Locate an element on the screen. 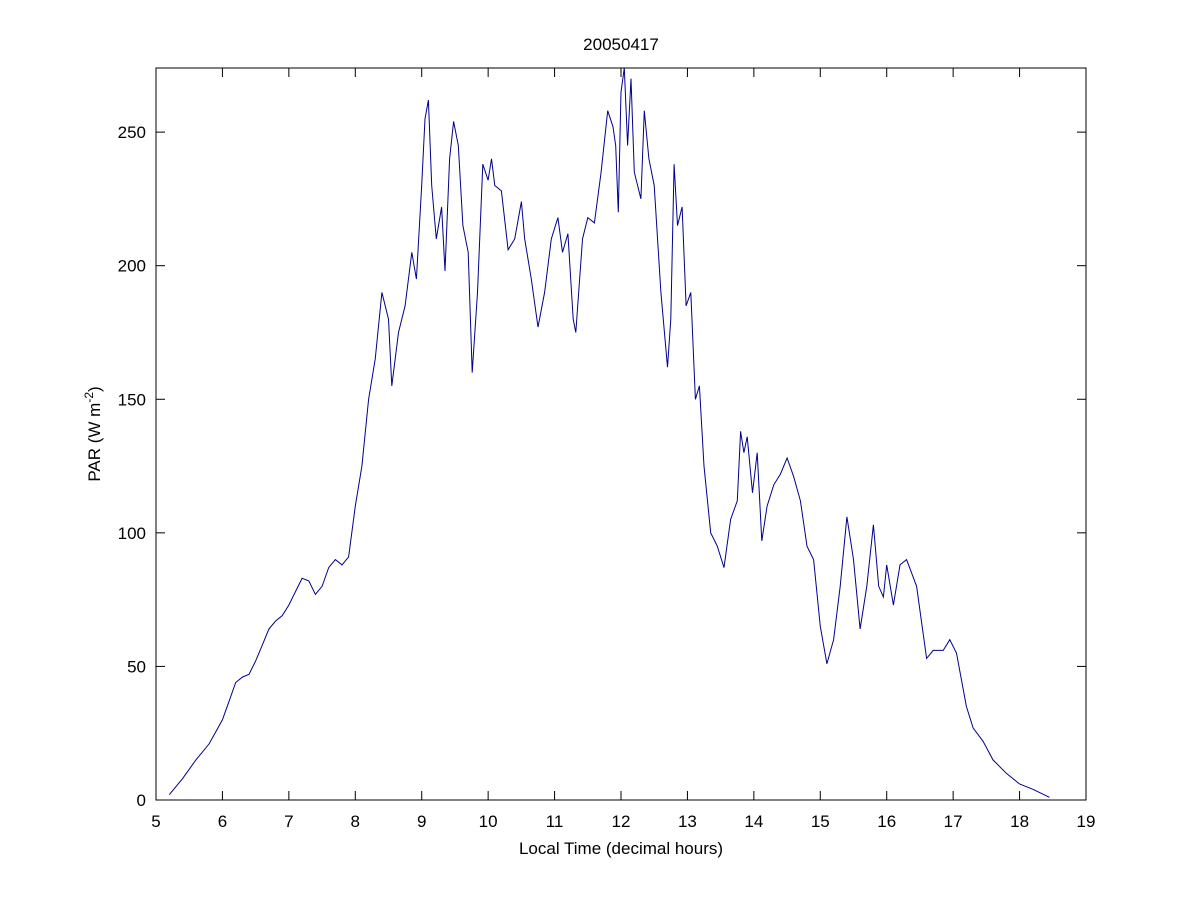 The width and height of the screenshot is (1200, 900). x-axis-label: Local Time (decimal hours) is located at coordinates (621, 848).